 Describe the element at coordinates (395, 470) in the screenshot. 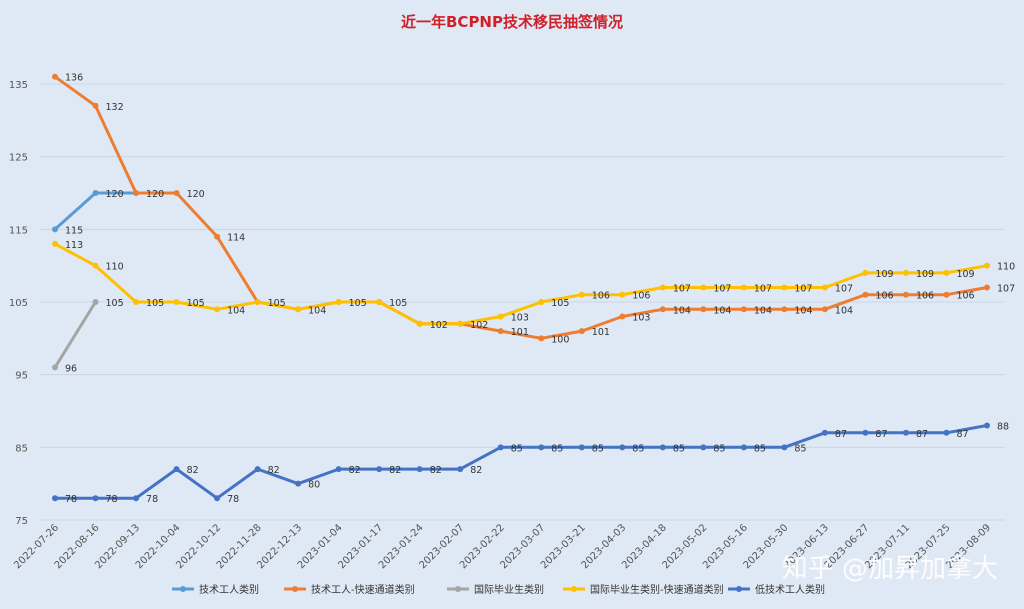

I see `data-label: 82` at that location.